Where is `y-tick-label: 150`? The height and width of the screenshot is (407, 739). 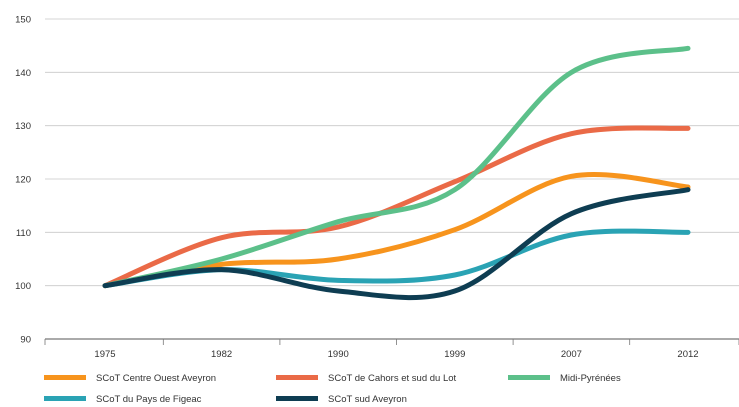
y-tick-label: 150 is located at coordinates (23, 20).